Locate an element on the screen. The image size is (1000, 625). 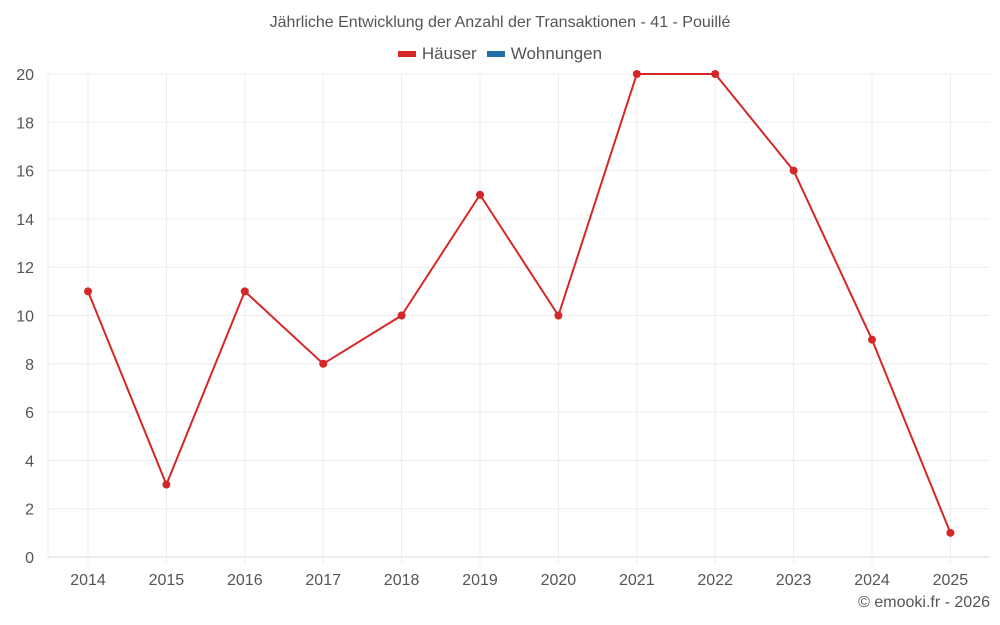
legend-item-haeuser: Häuser is located at coordinates (437, 54).